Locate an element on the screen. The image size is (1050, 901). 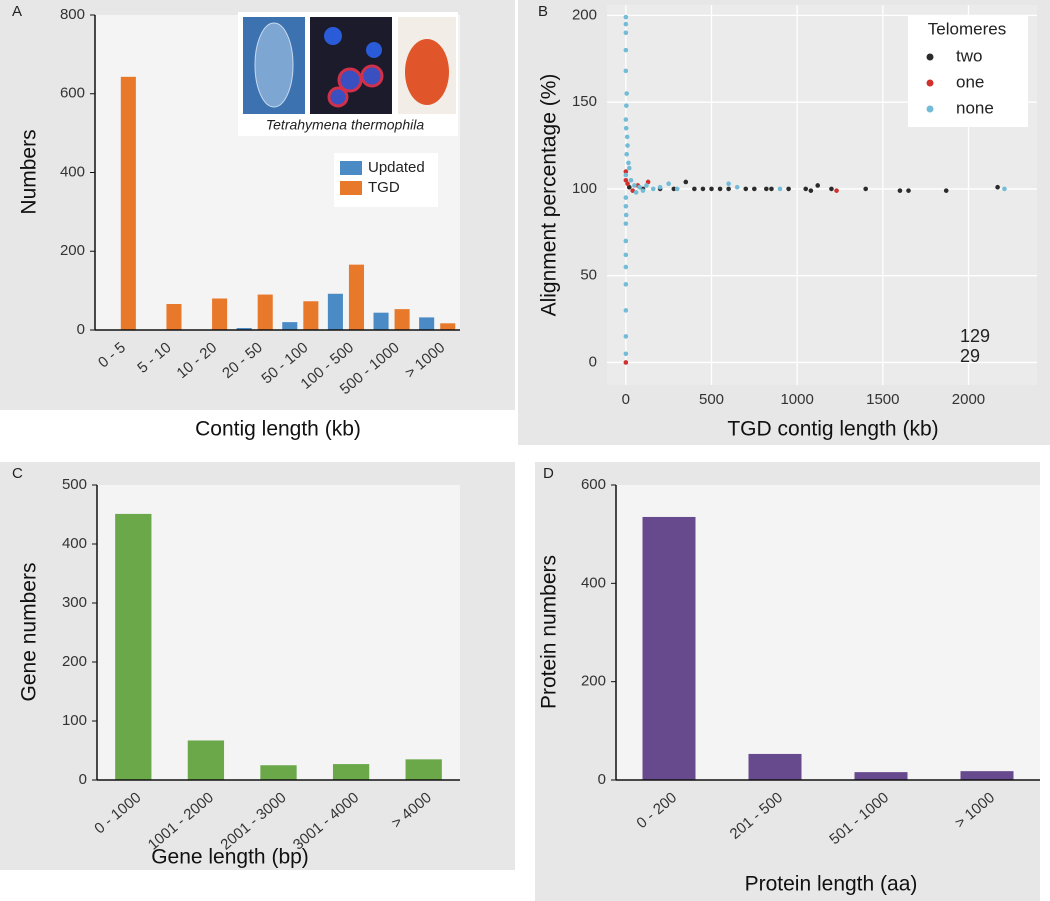
y-tick-label: 800 is located at coordinates (72, 14).